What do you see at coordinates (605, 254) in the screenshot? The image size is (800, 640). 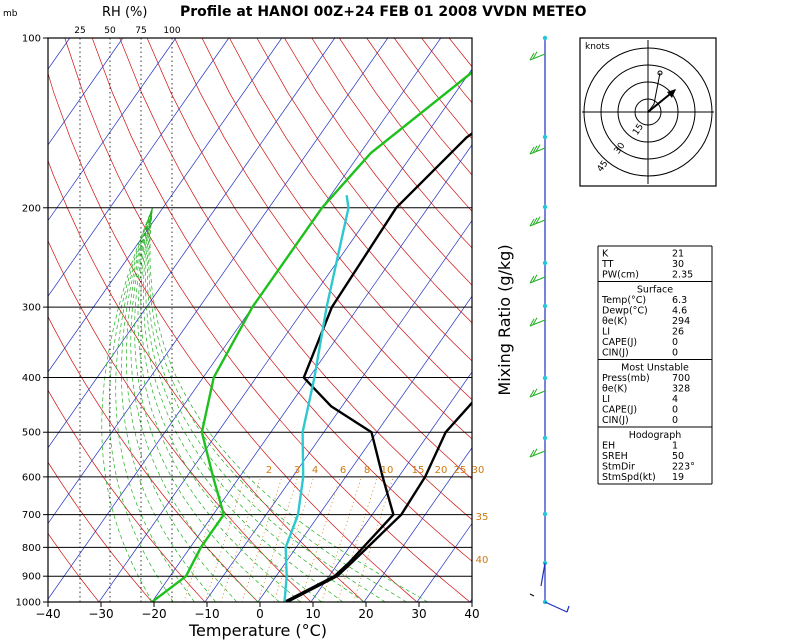 I see `panel-key: K` at bounding box center [605, 254].